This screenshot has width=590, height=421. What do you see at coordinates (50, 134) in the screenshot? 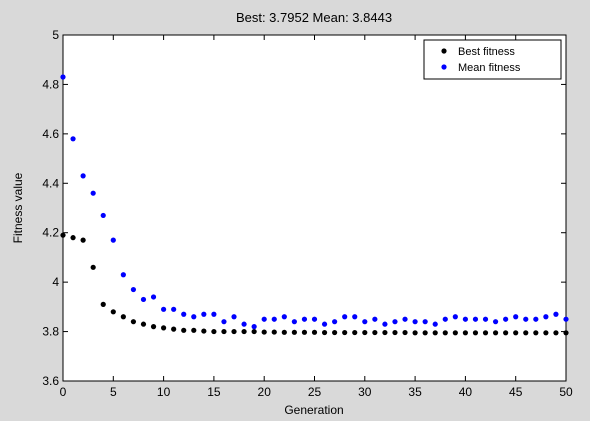
I see `y-tick-label: 4.6` at bounding box center [50, 134].